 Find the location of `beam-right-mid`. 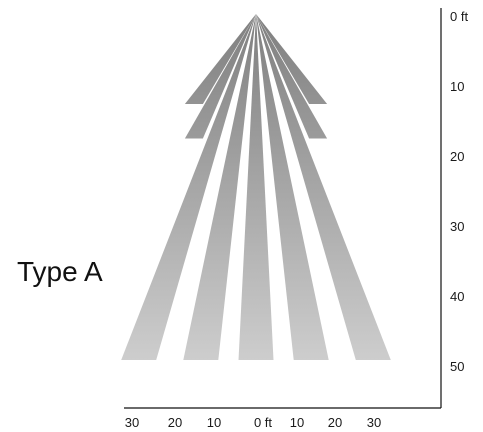

beam-right-mid is located at coordinates (292, 76).